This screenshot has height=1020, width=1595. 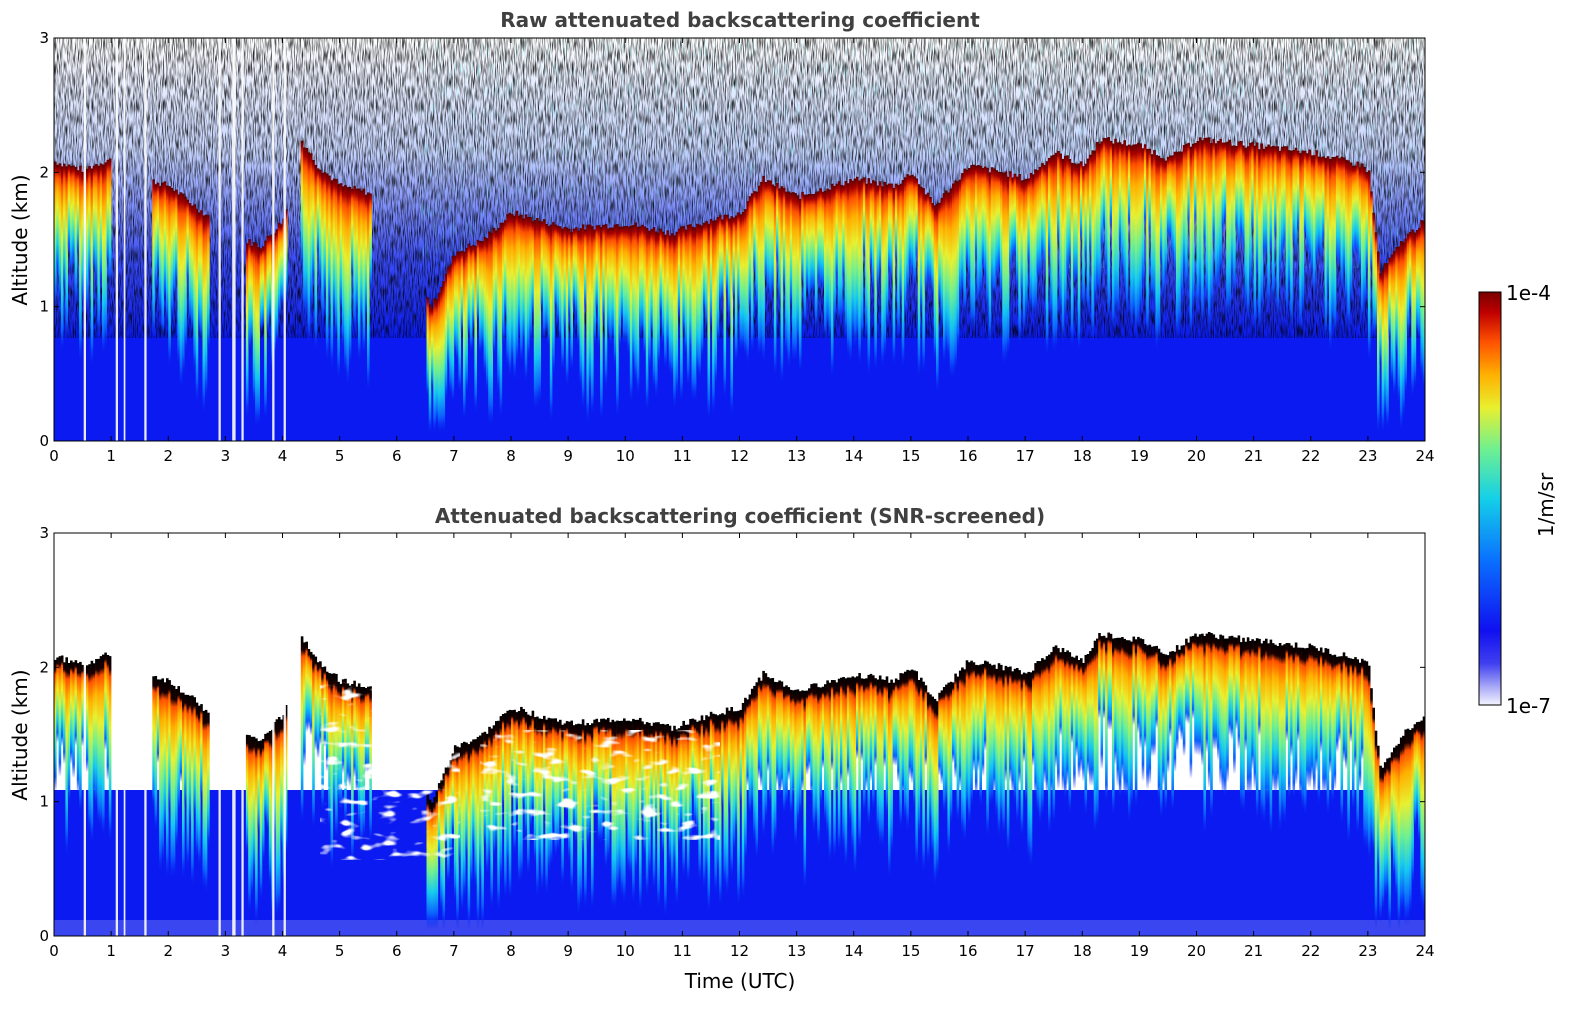 What do you see at coordinates (910, 456) in the screenshot?
I see `x-tick-label: 15` at bounding box center [910, 456].